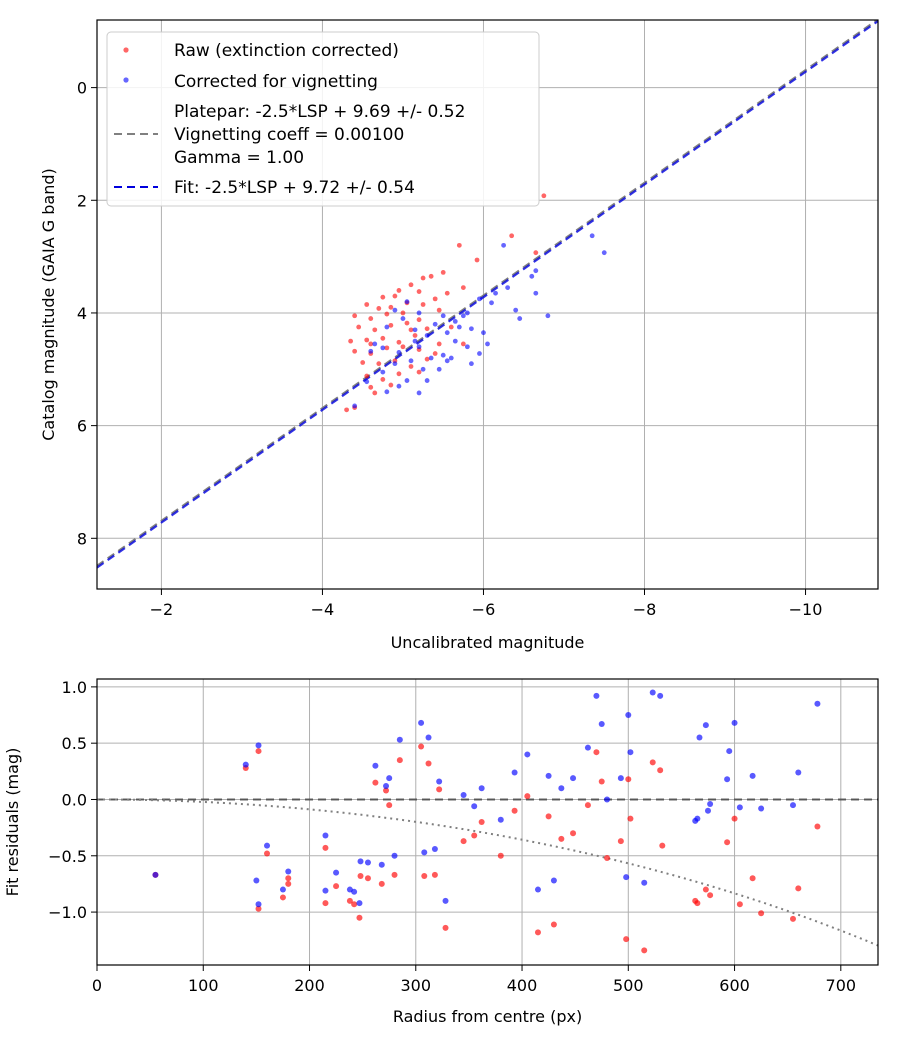  What do you see at coordinates (48, 304) in the screenshot?
I see `y-axis-label: Catalog magnitude (GAIA G band)` at bounding box center [48, 304].